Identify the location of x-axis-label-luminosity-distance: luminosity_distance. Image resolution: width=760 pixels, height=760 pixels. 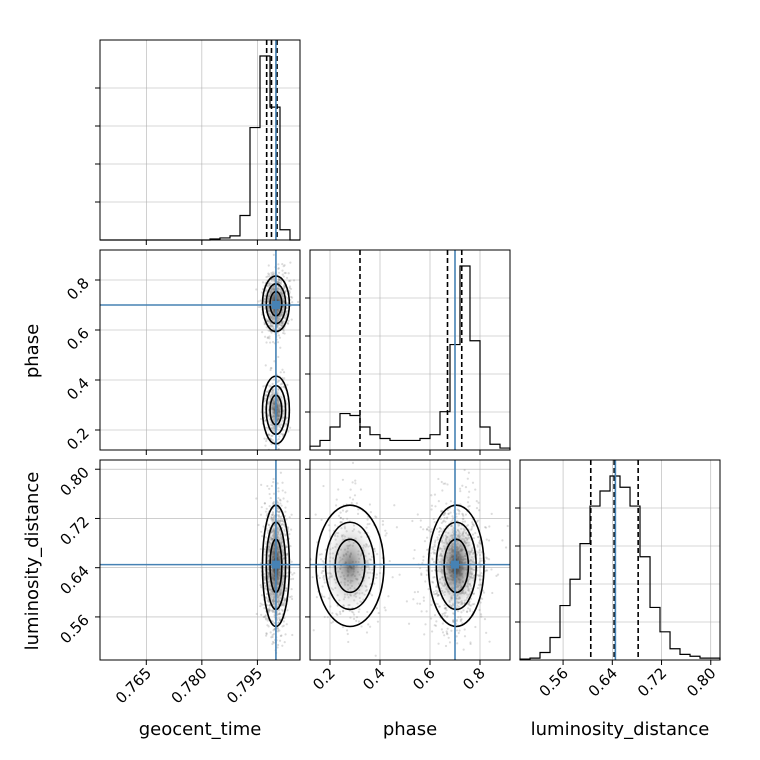
(620, 729).